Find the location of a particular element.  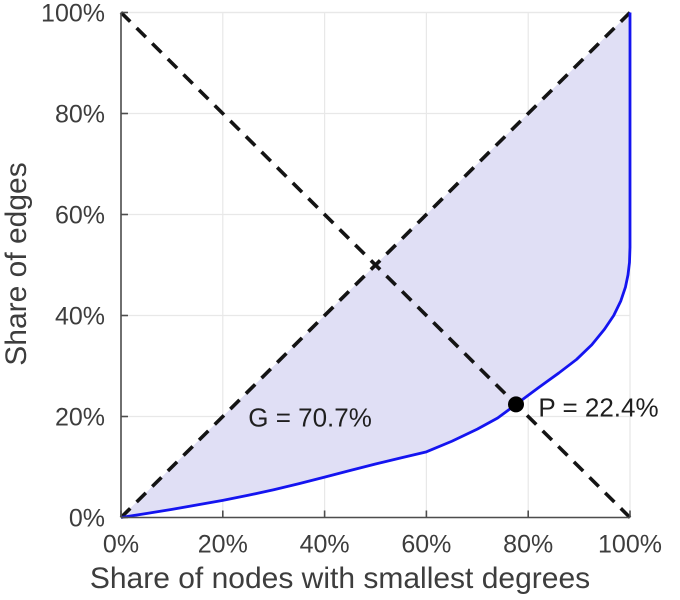

y-tick-label: 80% is located at coordinates (80, 115).